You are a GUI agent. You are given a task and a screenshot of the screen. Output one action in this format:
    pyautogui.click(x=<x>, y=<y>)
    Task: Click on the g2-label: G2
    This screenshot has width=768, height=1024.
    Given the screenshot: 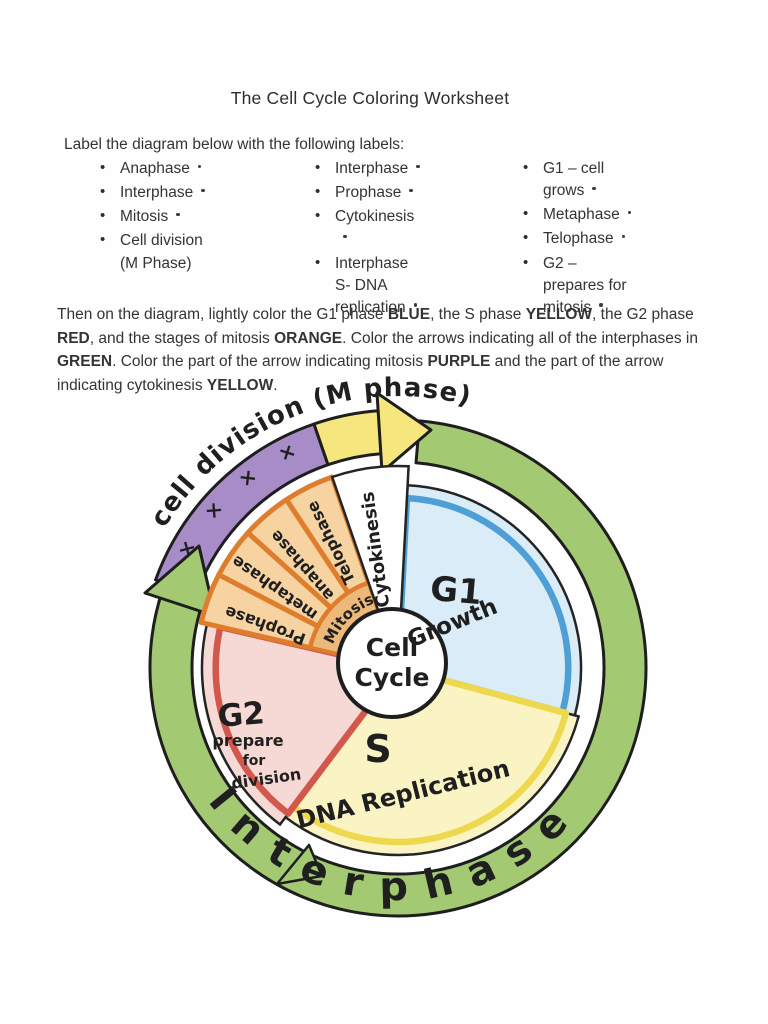 What is the action you would take?
    pyautogui.click(x=241, y=715)
    